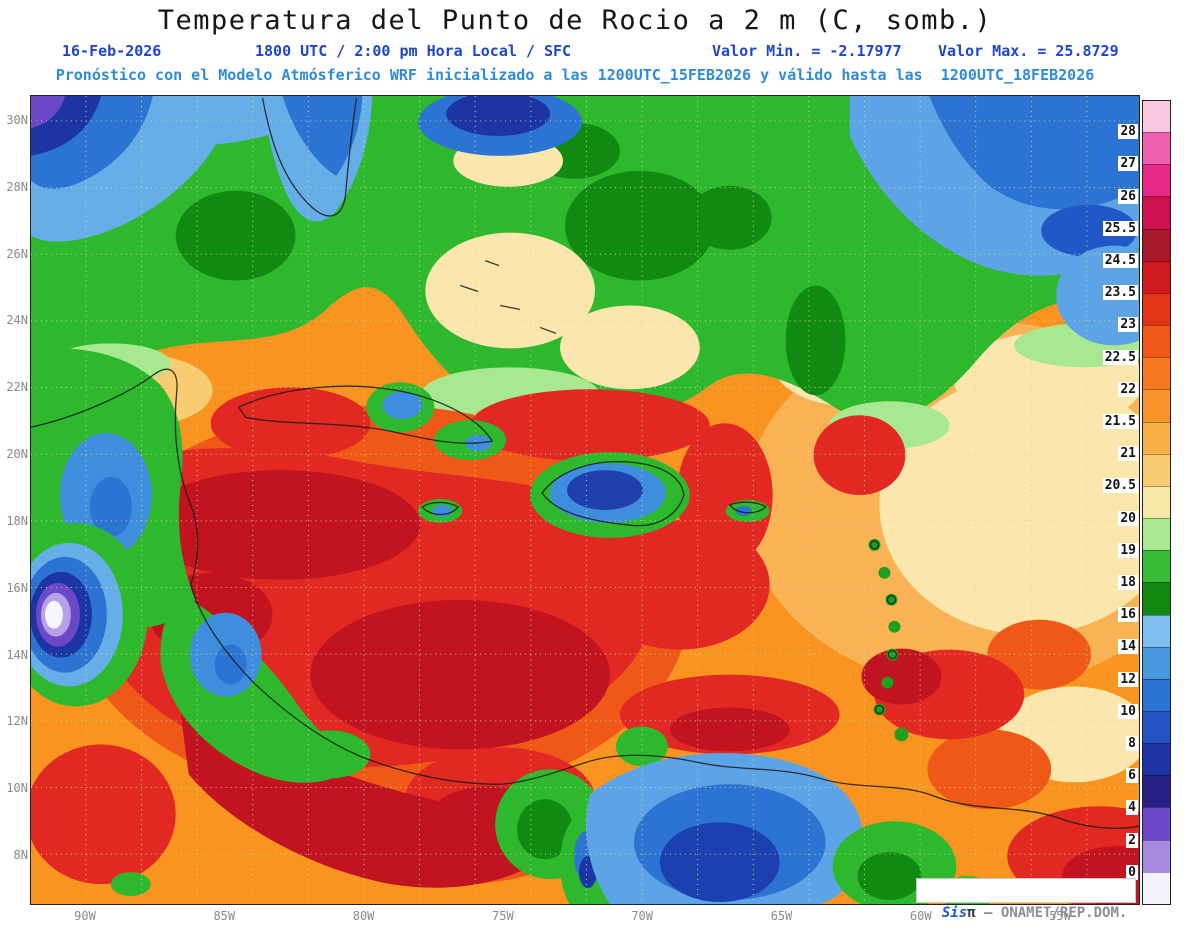 This screenshot has width=1200, height=927. I want to click on lat-label: 20N, so click(17, 454).